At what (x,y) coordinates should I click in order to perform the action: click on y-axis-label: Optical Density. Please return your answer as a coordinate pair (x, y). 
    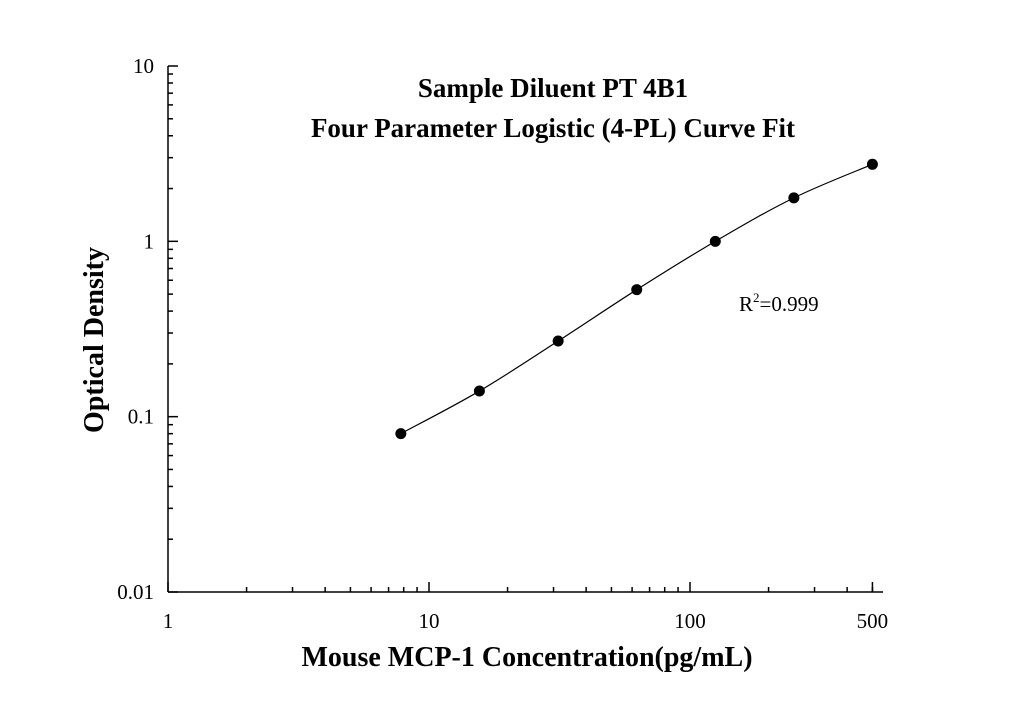
    Looking at the image, I should click on (94, 340).